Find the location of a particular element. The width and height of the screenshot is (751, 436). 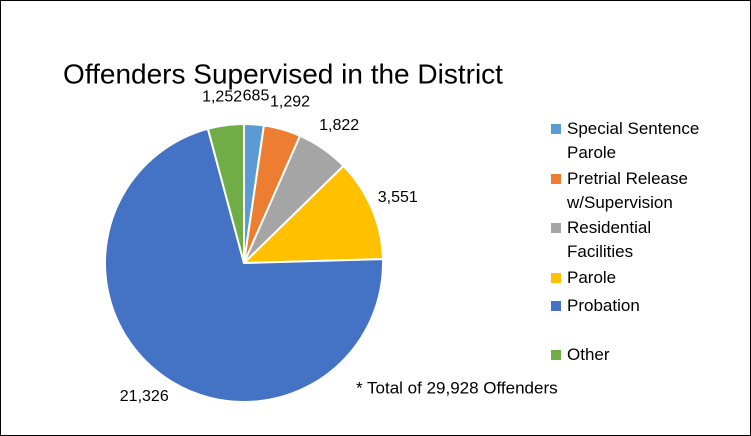

data-label: 1,292 is located at coordinates (290, 102).